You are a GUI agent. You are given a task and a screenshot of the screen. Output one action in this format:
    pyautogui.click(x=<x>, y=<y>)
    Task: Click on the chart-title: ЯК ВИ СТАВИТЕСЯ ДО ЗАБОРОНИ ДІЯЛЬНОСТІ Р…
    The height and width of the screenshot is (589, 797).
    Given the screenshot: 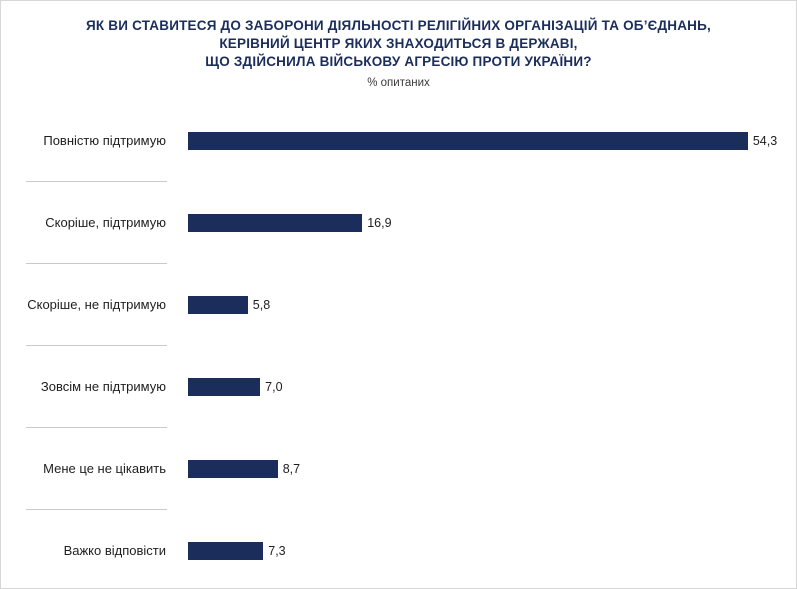 What is the action you would take?
    pyautogui.click(x=398, y=44)
    